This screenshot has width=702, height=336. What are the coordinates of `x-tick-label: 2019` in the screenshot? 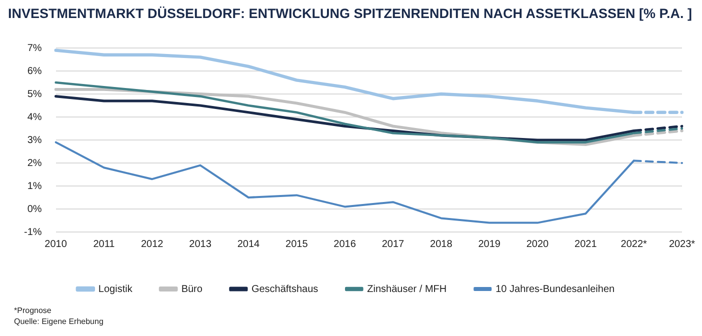 It's located at (489, 244).